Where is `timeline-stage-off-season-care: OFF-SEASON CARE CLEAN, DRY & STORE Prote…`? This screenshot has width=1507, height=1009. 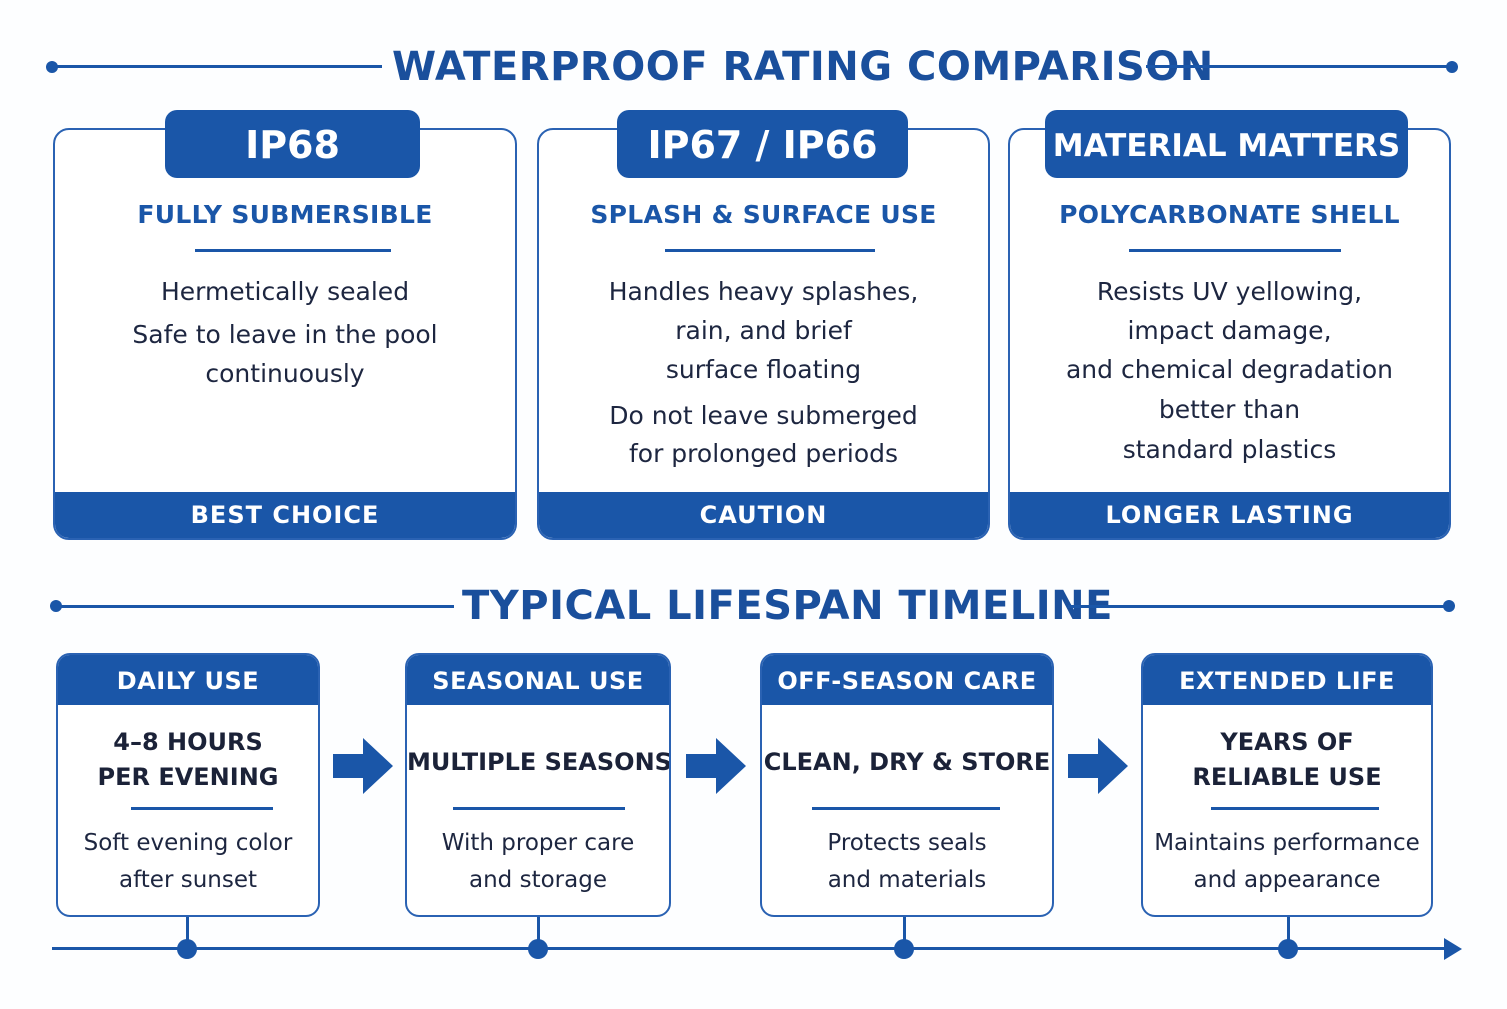 timeline-stage-off-season-care: OFF-SEASON CARE CLEAN, DRY & STORE Prote… is located at coordinates (907, 785).